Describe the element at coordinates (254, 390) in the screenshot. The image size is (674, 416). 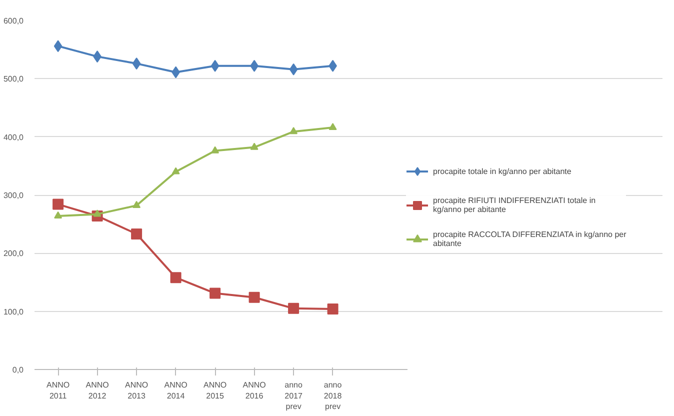
I see `x-tick-label: ANNO 2016` at that location.